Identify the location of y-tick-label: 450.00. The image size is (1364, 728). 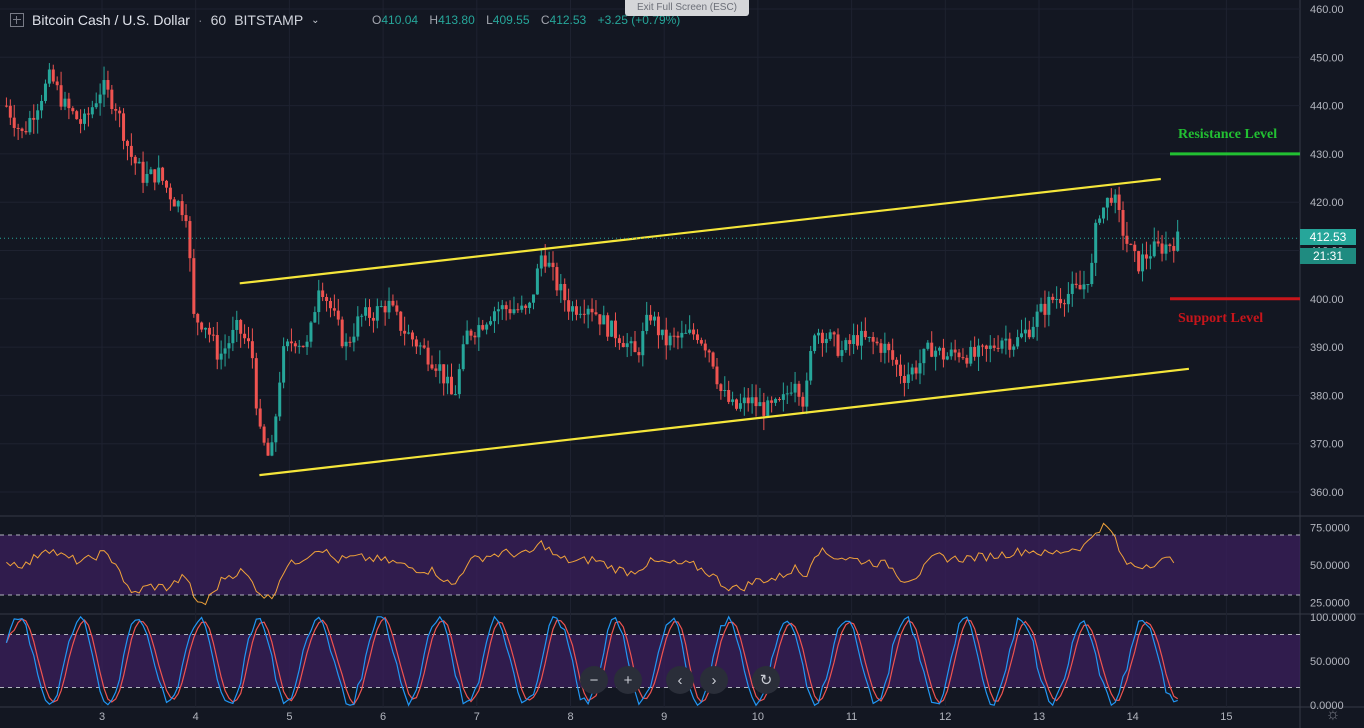
(1327, 58).